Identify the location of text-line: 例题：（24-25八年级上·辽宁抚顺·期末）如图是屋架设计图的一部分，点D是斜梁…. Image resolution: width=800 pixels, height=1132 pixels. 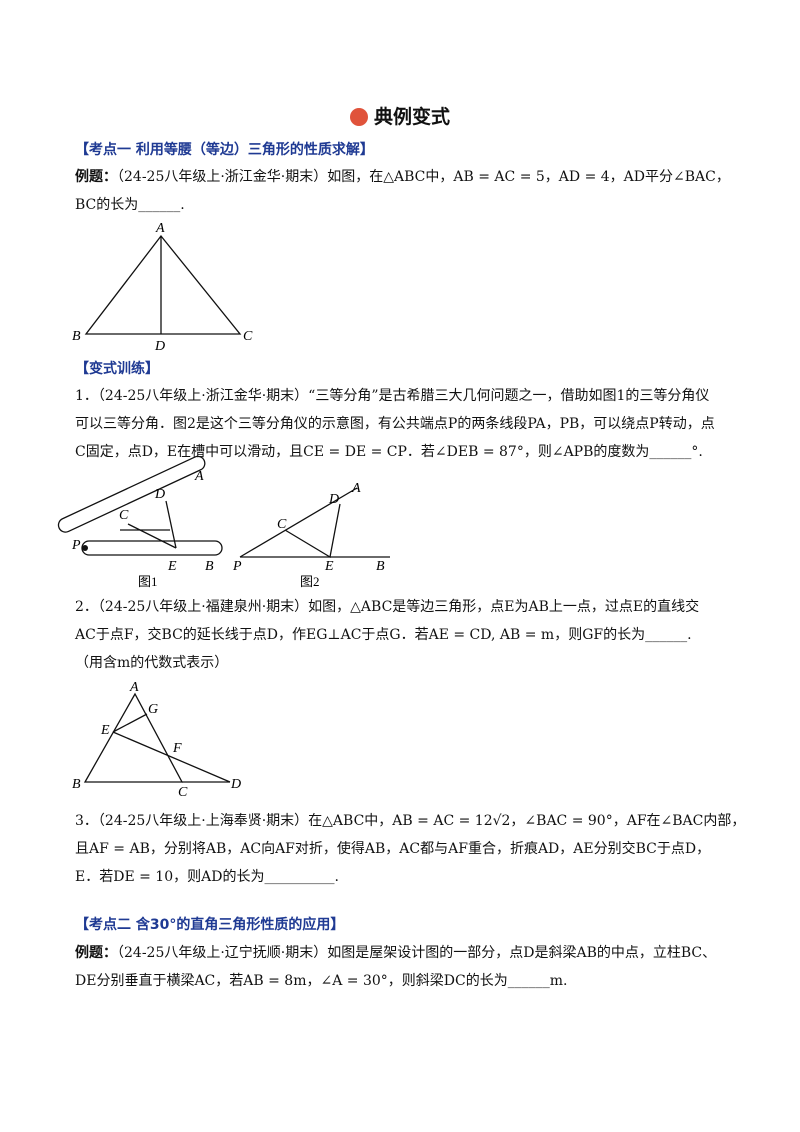
(395, 953).